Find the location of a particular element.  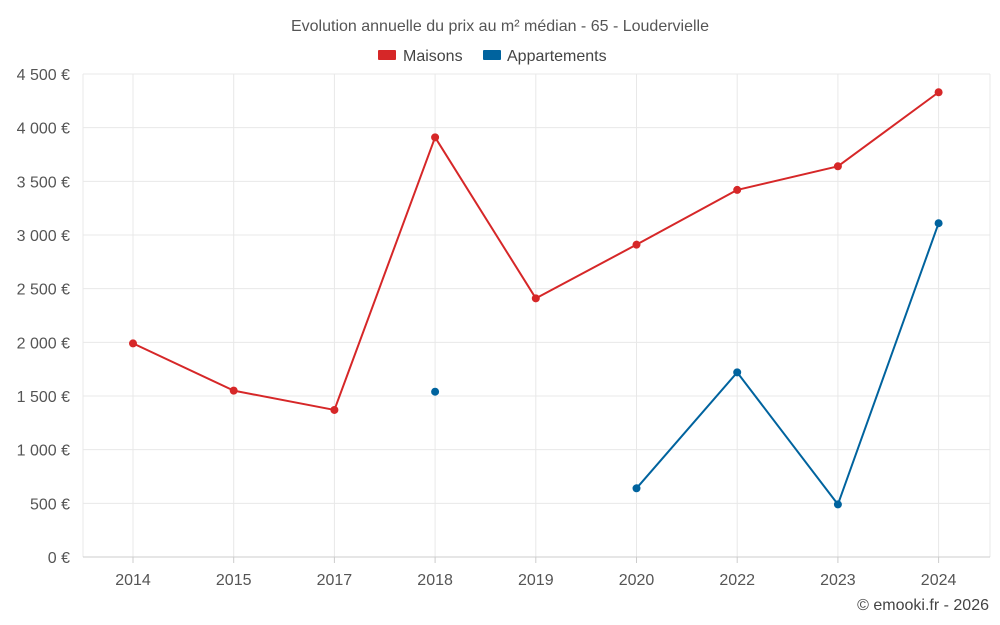

y-tick-label: 3 500 € is located at coordinates (43, 182).